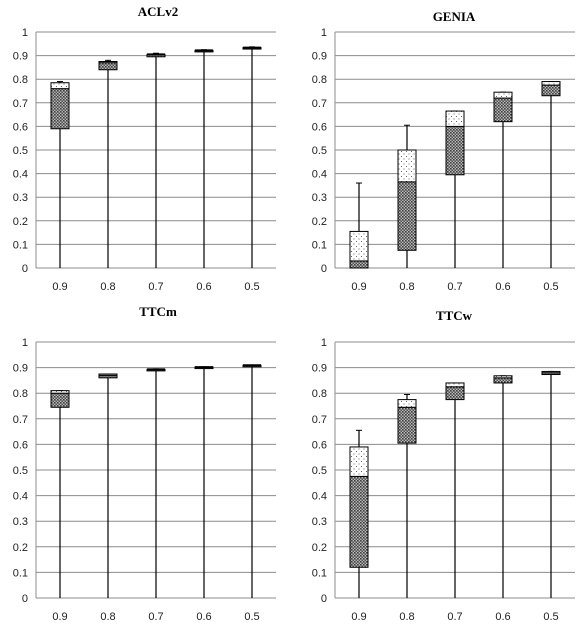 The image size is (584, 624). I want to click on chart-title: GENIA, so click(454, 16).